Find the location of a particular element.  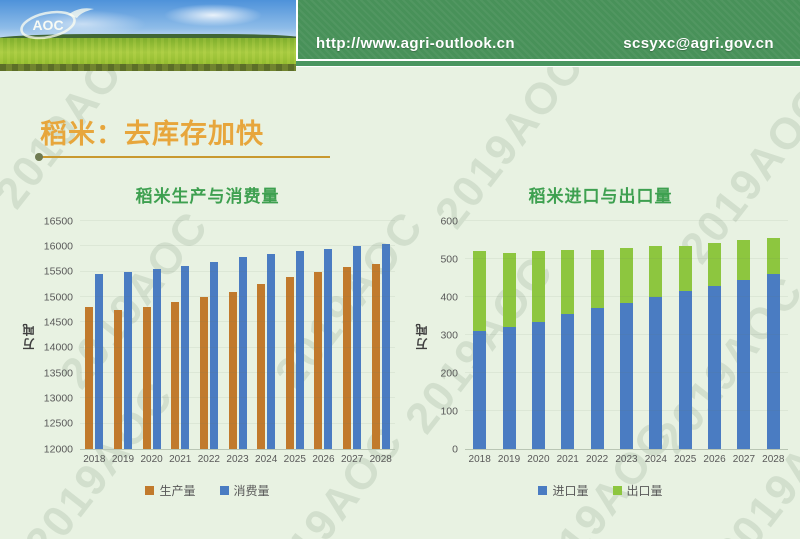

y-tick: 13500 is located at coordinates (58, 372).